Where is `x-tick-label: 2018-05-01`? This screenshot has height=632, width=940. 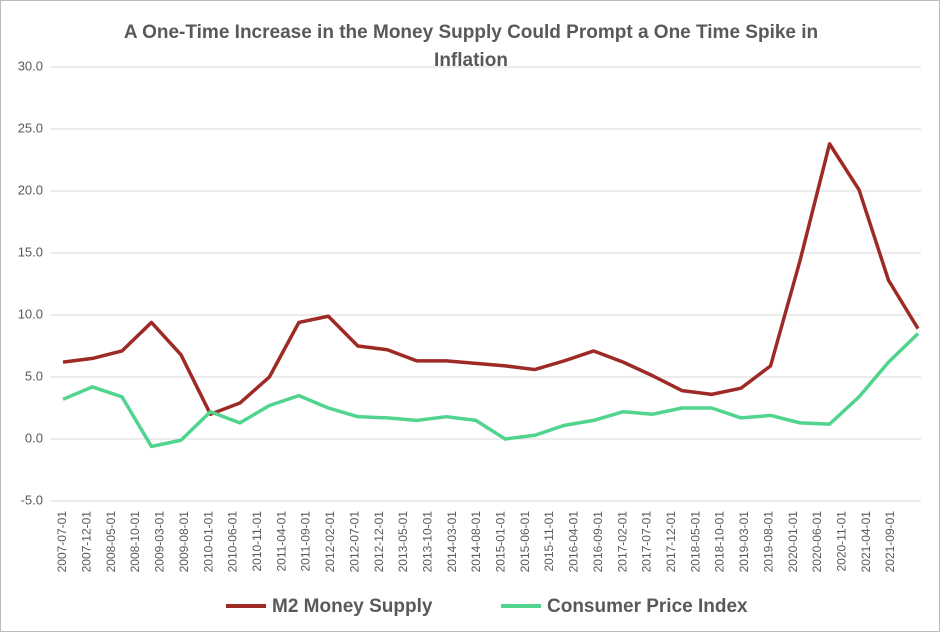
x-tick-label: 2018-05-01 is located at coordinates (695, 542).